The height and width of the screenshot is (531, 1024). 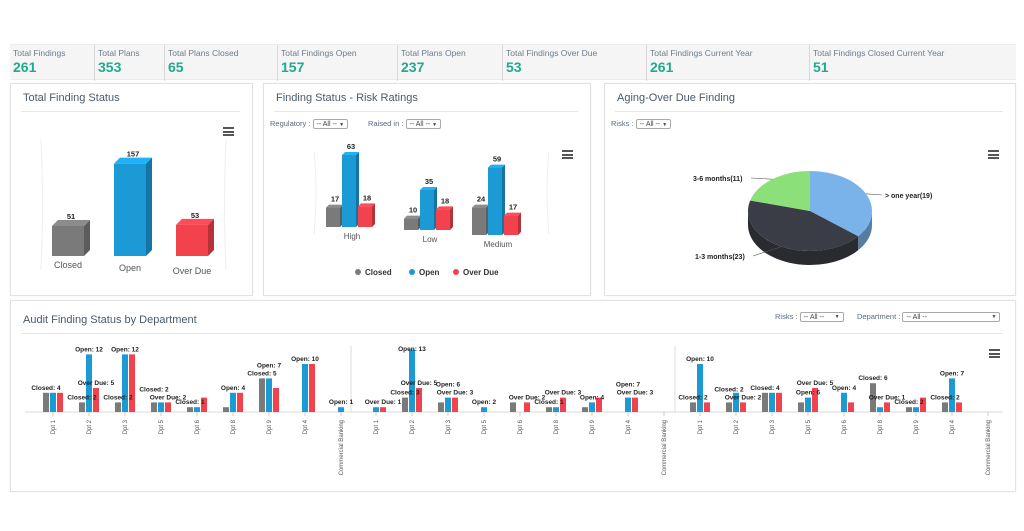 I want to click on kpi-total-plans-open: Total Plans Open 237, so click(x=431, y=63).